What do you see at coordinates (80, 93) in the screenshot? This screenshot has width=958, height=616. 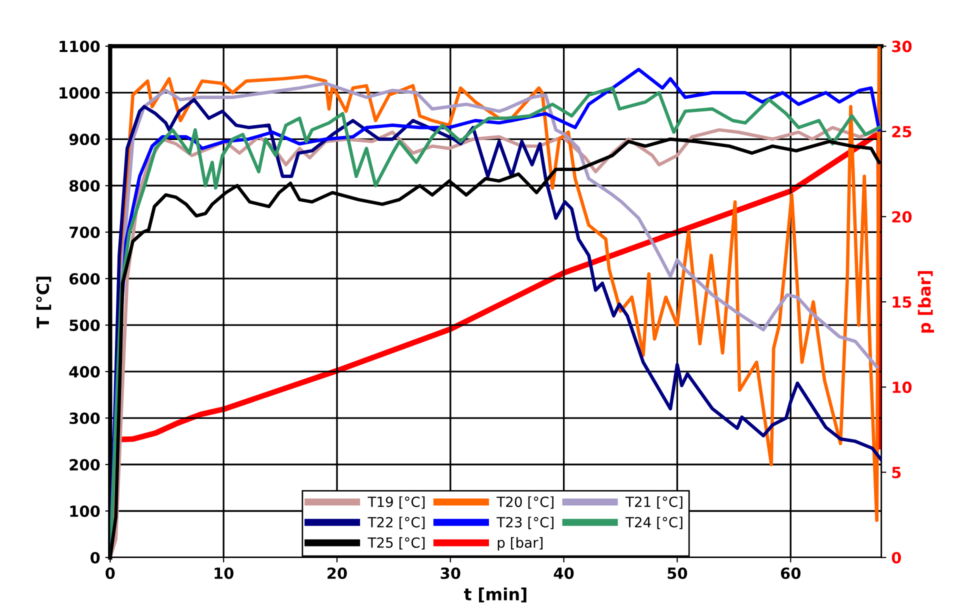 I see `y-tick-label: 1000` at bounding box center [80, 93].